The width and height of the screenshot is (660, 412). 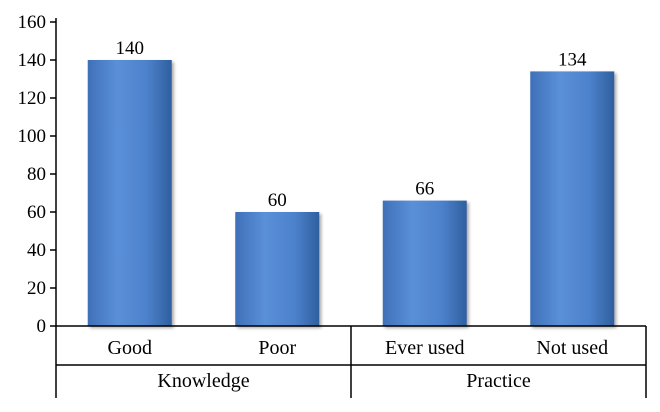 What do you see at coordinates (498, 381) in the screenshot?
I see `x-group-label: Practice` at bounding box center [498, 381].